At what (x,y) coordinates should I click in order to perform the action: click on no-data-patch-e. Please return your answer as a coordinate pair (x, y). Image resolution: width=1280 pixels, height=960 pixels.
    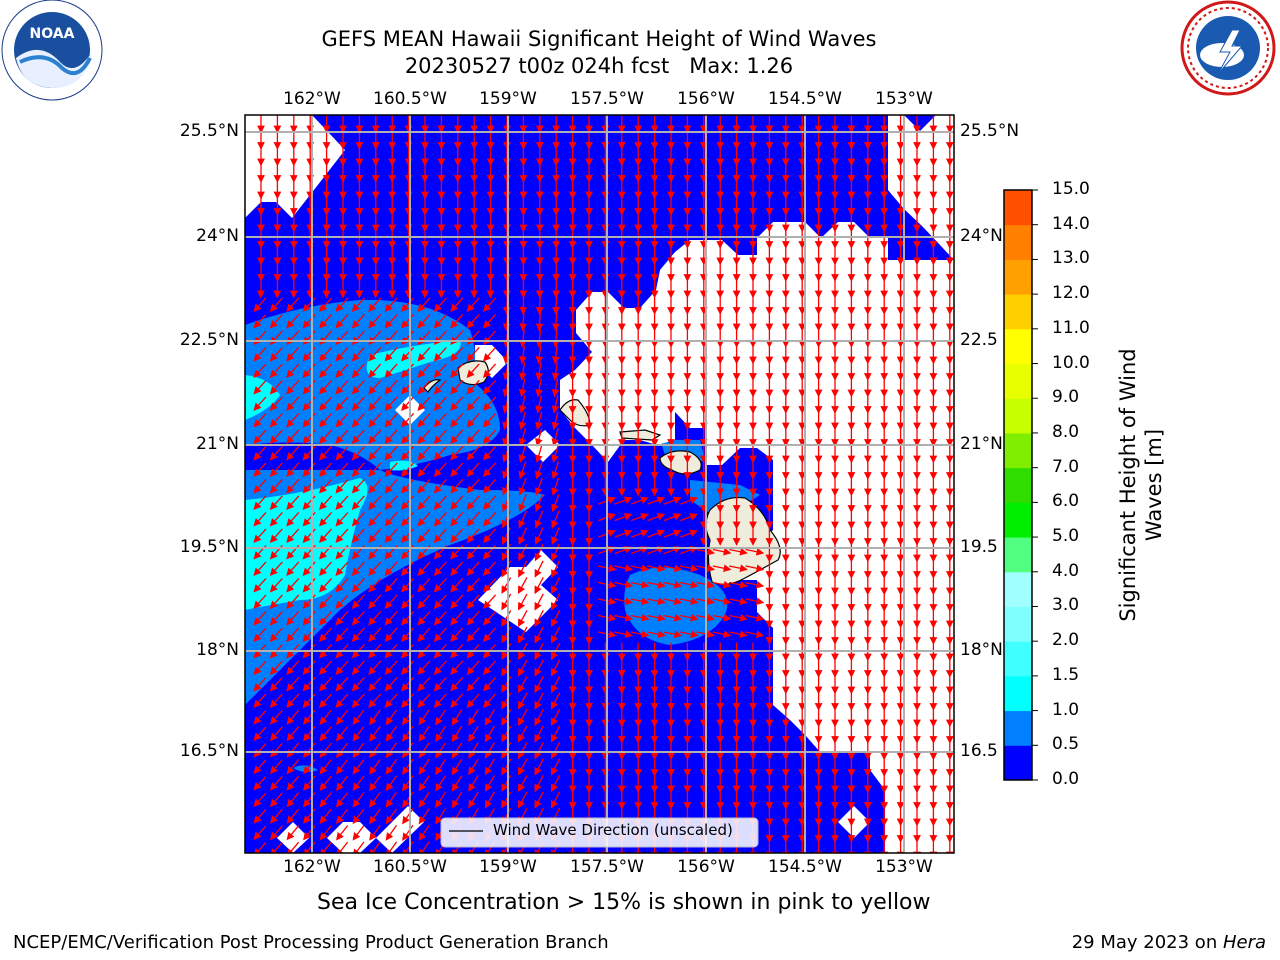
    Looking at the image, I should click on (351, 837).